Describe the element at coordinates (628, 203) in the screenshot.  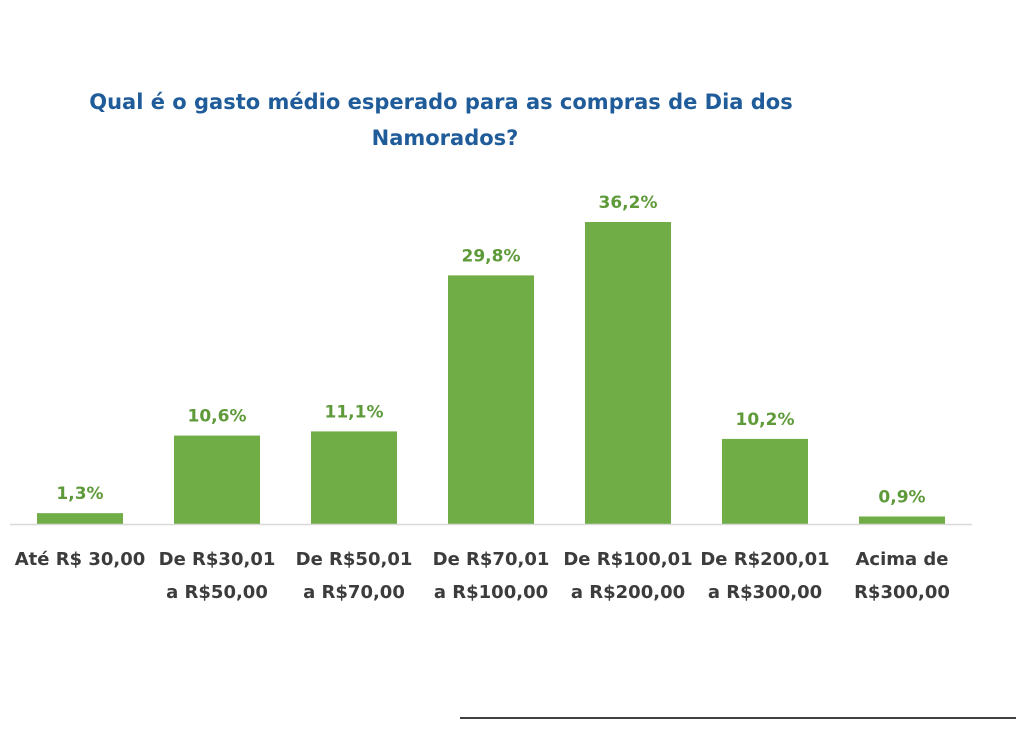
I see `data-label: 36,2%` at that location.